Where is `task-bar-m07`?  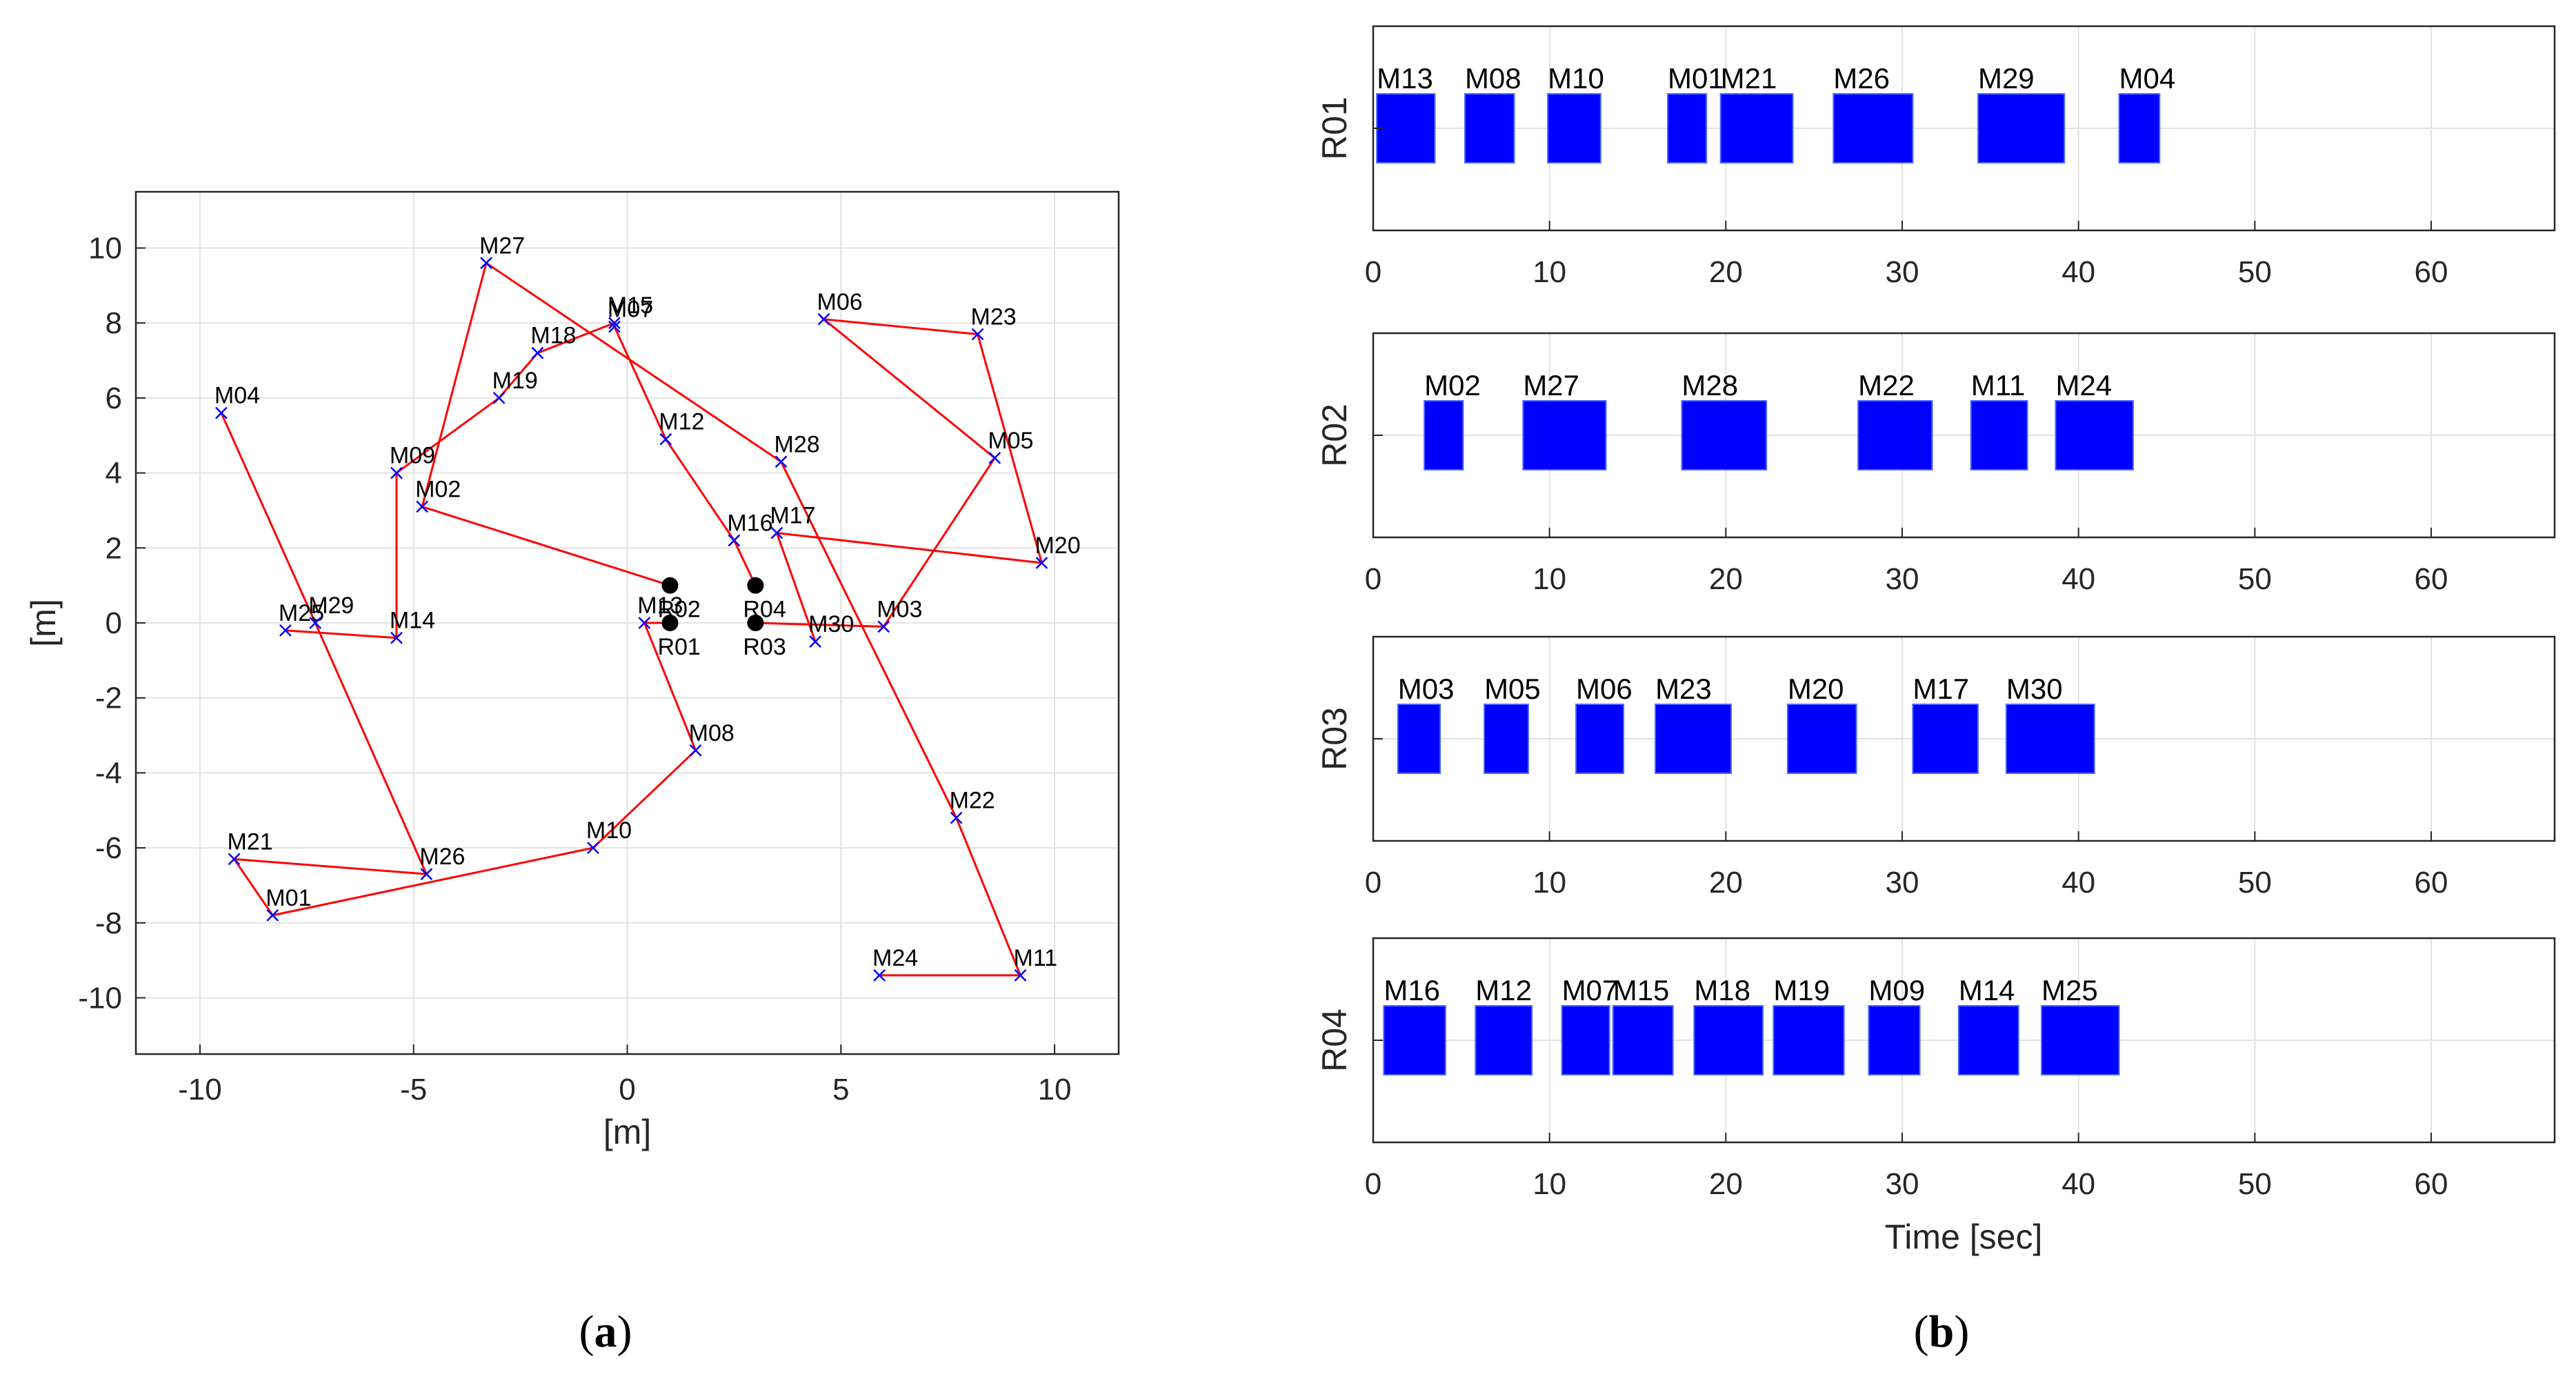
task-bar-m07 is located at coordinates (1585, 1040).